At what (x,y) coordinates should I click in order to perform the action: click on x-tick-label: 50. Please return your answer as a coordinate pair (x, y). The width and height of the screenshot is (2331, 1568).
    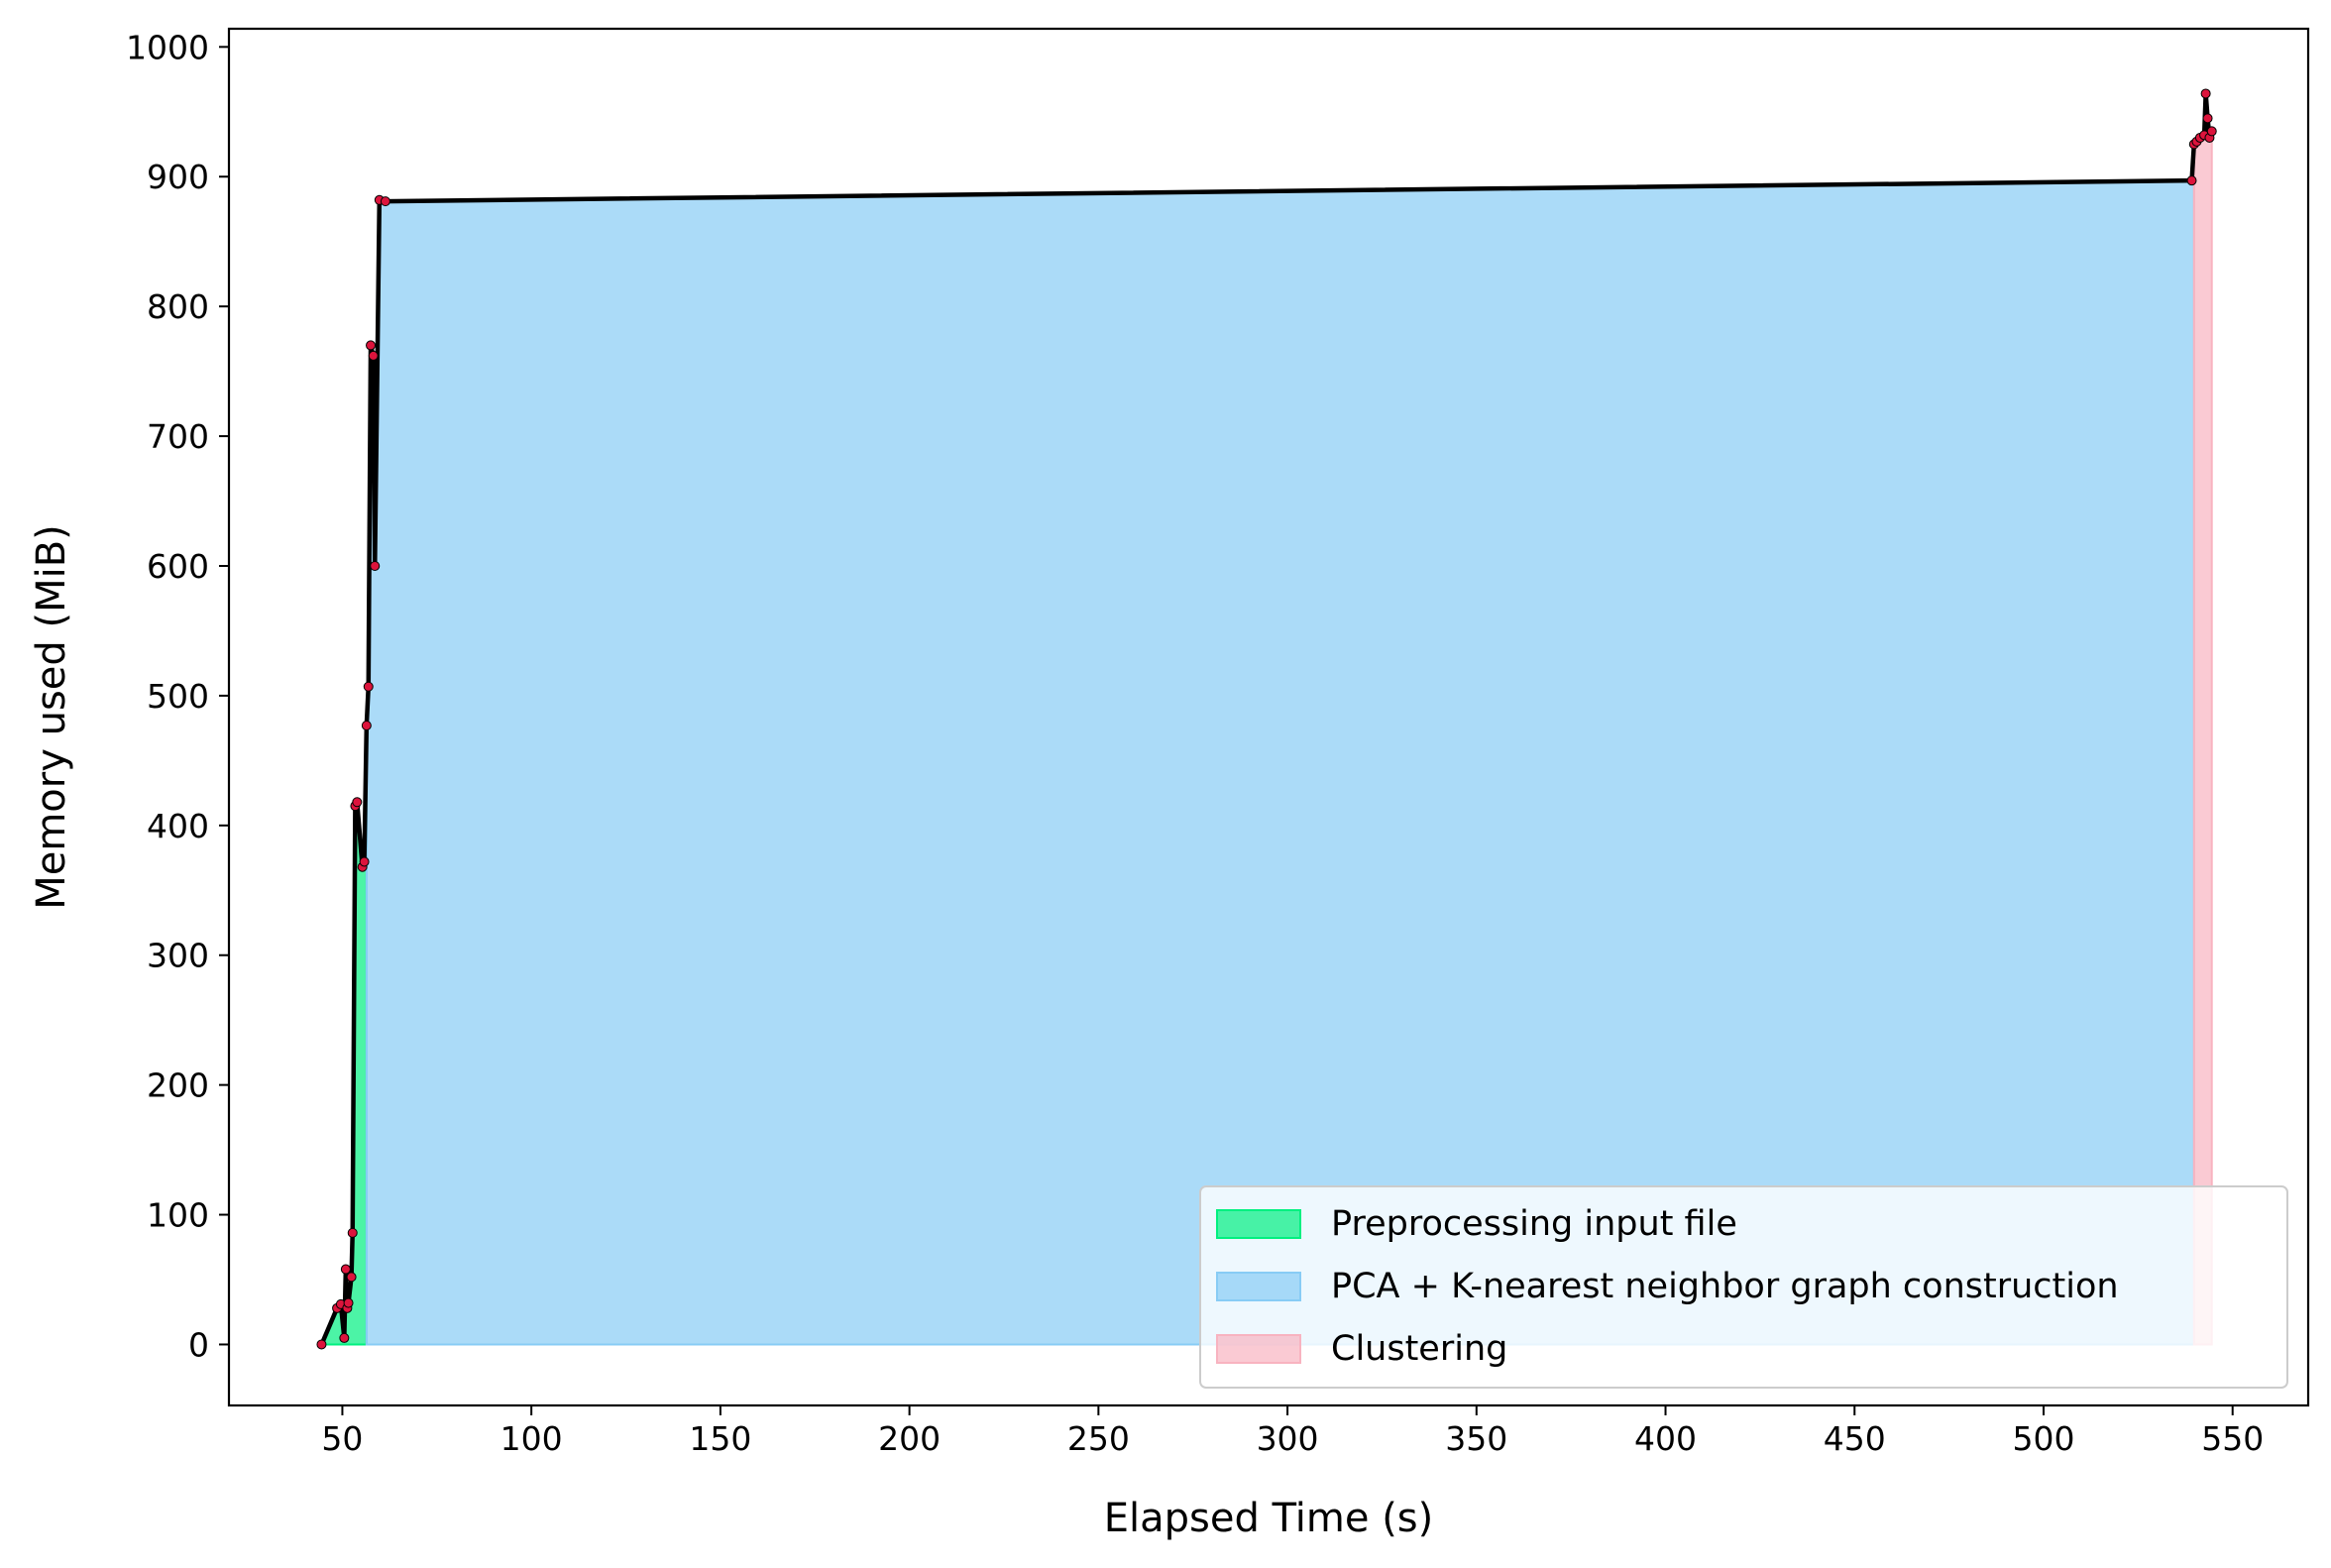
    Looking at the image, I should click on (342, 1438).